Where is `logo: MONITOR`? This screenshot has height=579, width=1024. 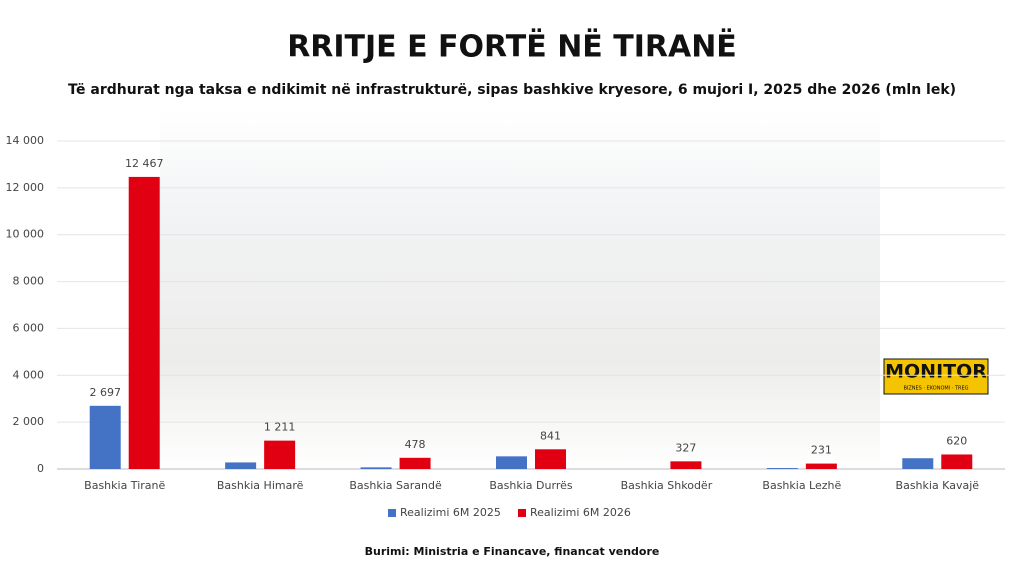
logo: MONITOR is located at coordinates (936, 372).